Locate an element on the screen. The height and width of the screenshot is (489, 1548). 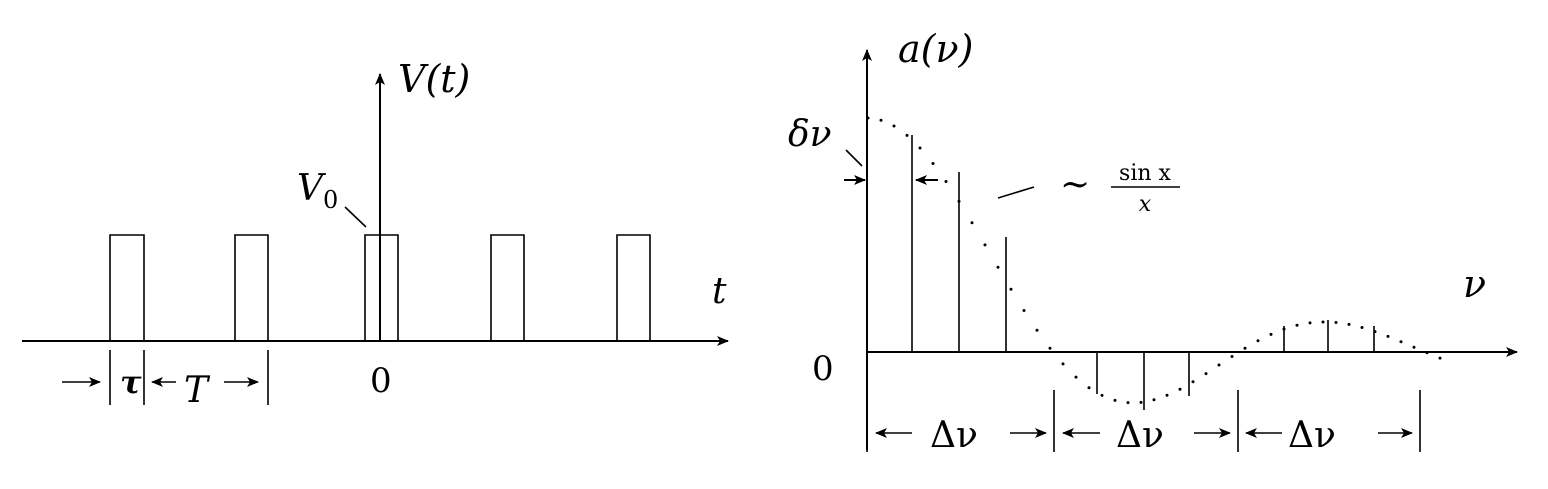
period-label: T is located at coordinates (197, 390).